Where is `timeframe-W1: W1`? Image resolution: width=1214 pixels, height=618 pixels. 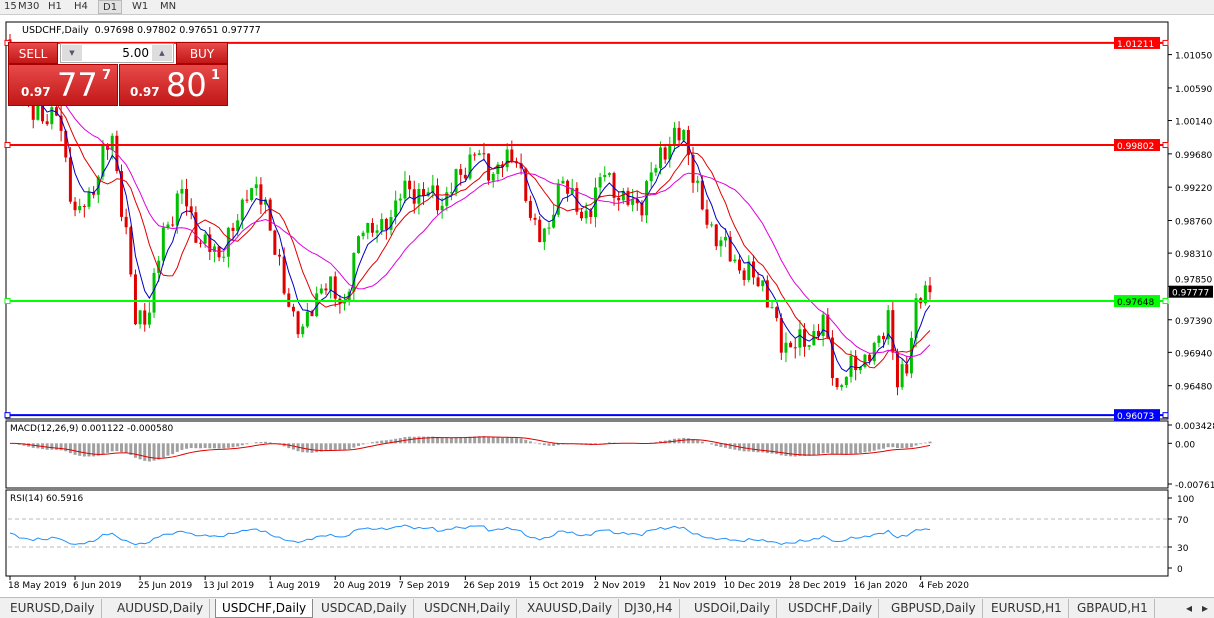 timeframe-W1: W1 is located at coordinates (140, 6).